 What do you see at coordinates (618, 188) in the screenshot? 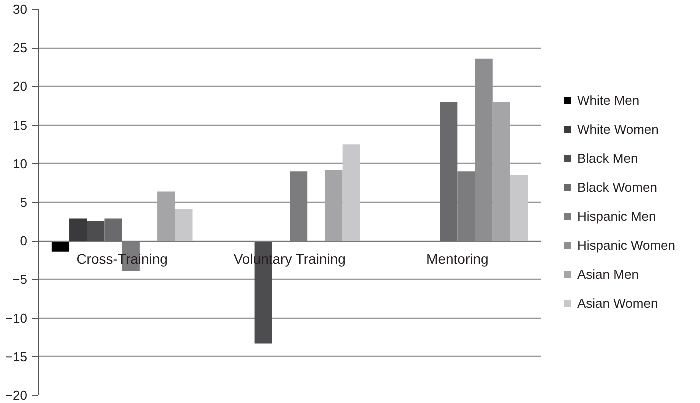
I see `legend-label: Black Women` at bounding box center [618, 188].